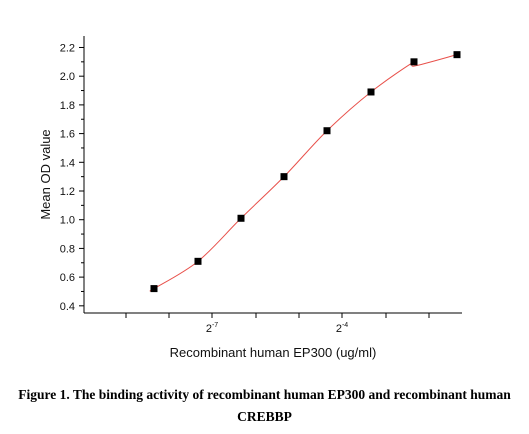 The width and height of the screenshot is (529, 434). What do you see at coordinates (67, 221) in the screenshot?
I see `y-tick-label: 1.0` at bounding box center [67, 221].